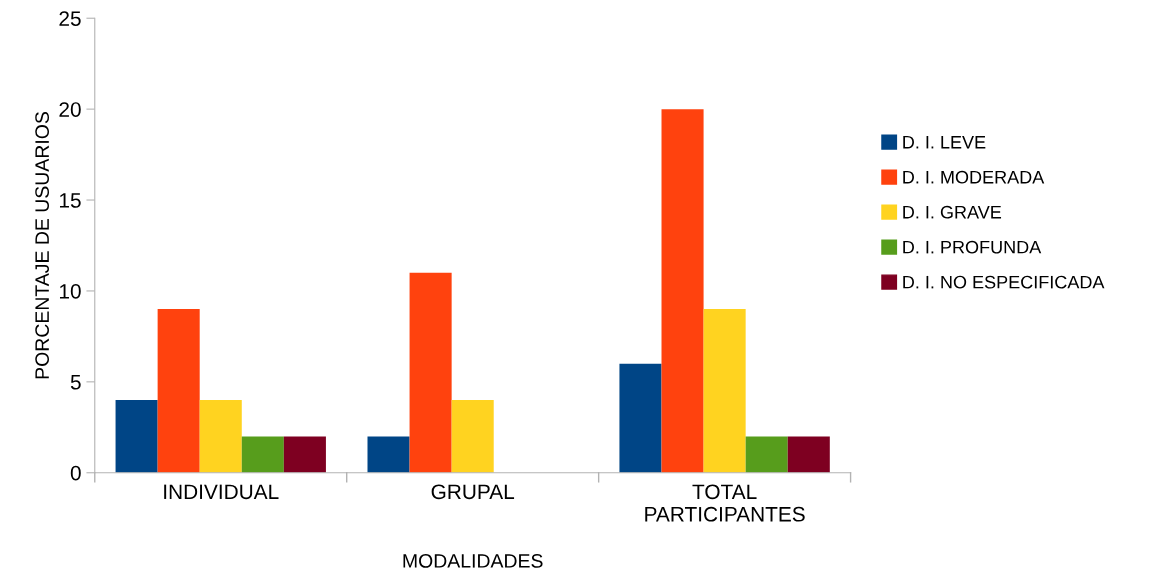 The width and height of the screenshot is (1170, 588). I want to click on y-tick-label: 5, so click(75, 382).